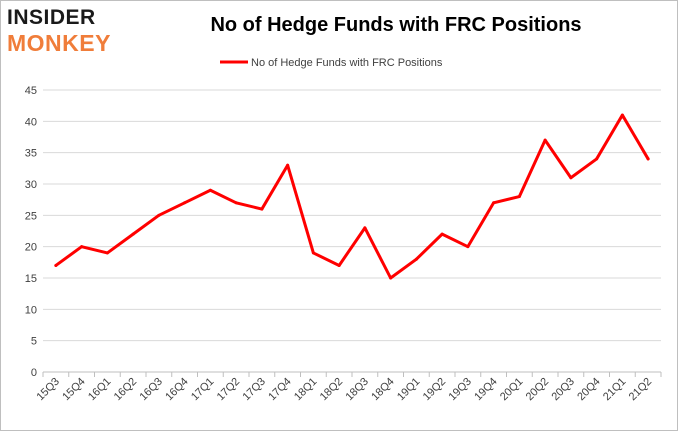  What do you see at coordinates (31, 216) in the screenshot?
I see `y-tick-label: 25` at bounding box center [31, 216].